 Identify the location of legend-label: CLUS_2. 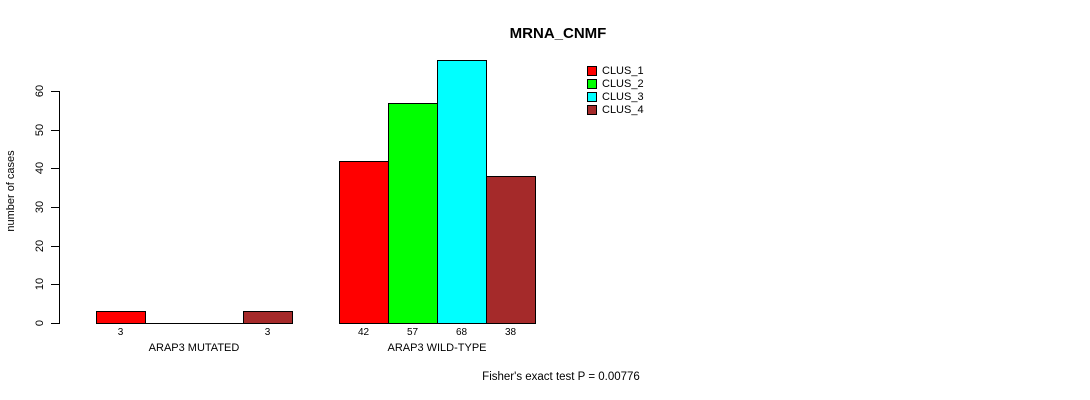
(623, 83).